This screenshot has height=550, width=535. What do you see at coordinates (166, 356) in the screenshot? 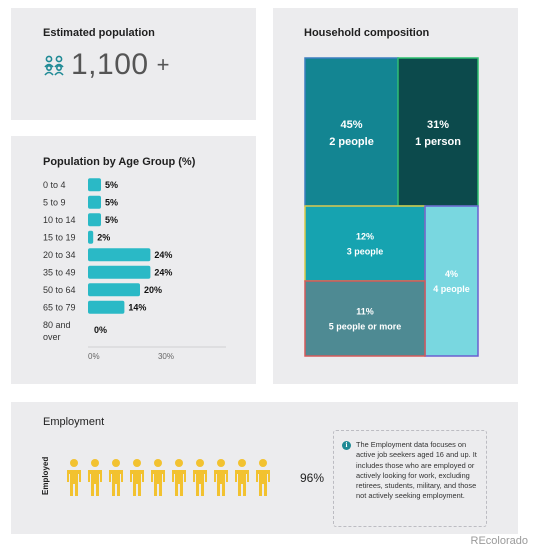
I see `age-axis-tick: 30%` at bounding box center [166, 356].